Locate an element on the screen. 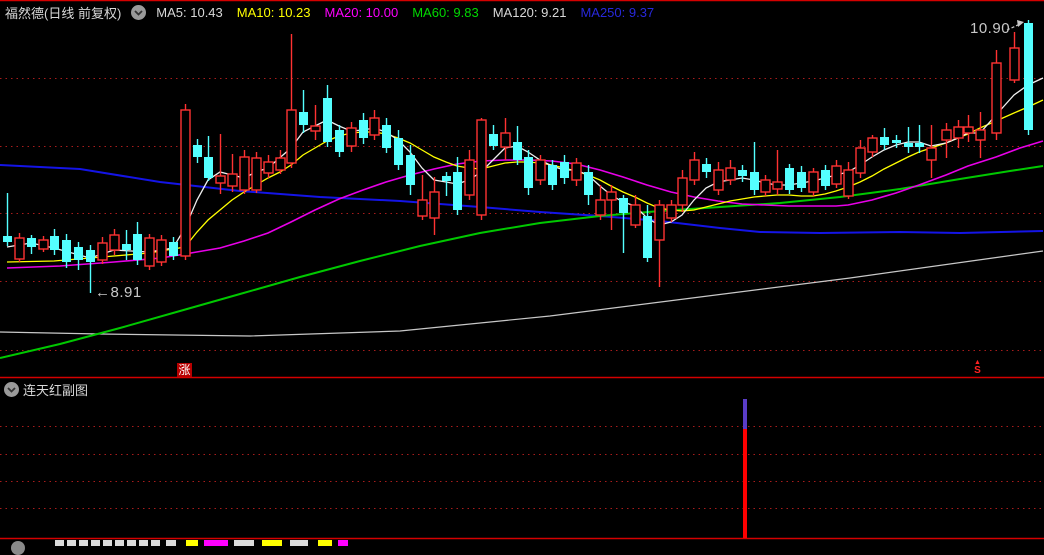  ma5-label: MA5: 10.43 is located at coordinates (189, 12).